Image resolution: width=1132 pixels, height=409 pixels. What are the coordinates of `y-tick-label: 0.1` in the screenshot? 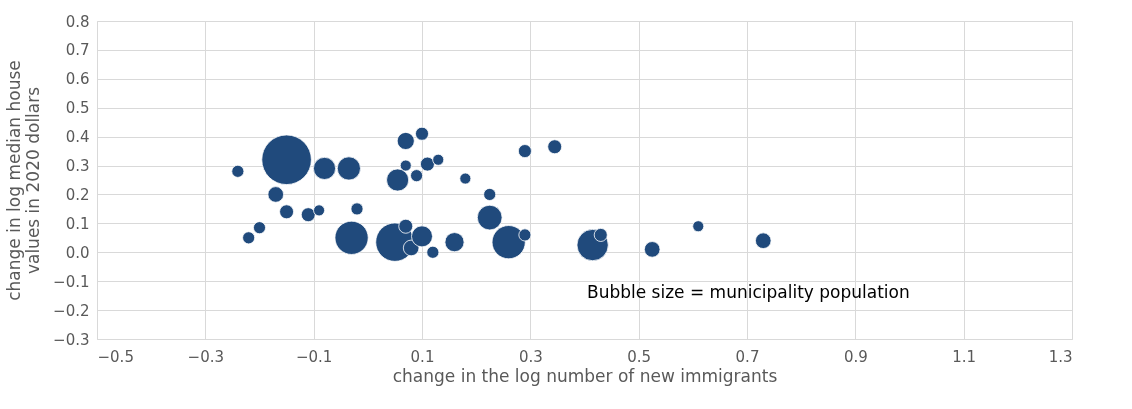 It's located at (77, 223).